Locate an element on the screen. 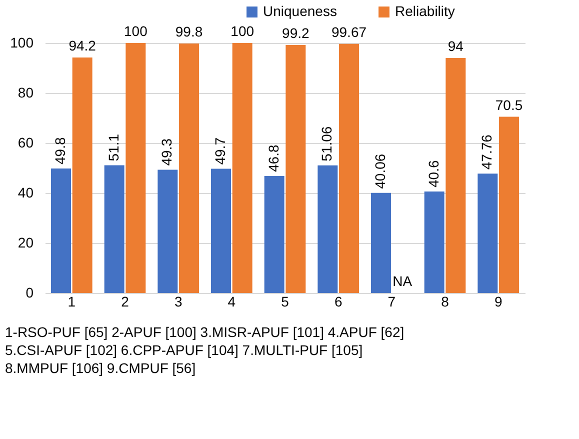 The image size is (579, 439). data-label: 94.2 is located at coordinates (82, 46).